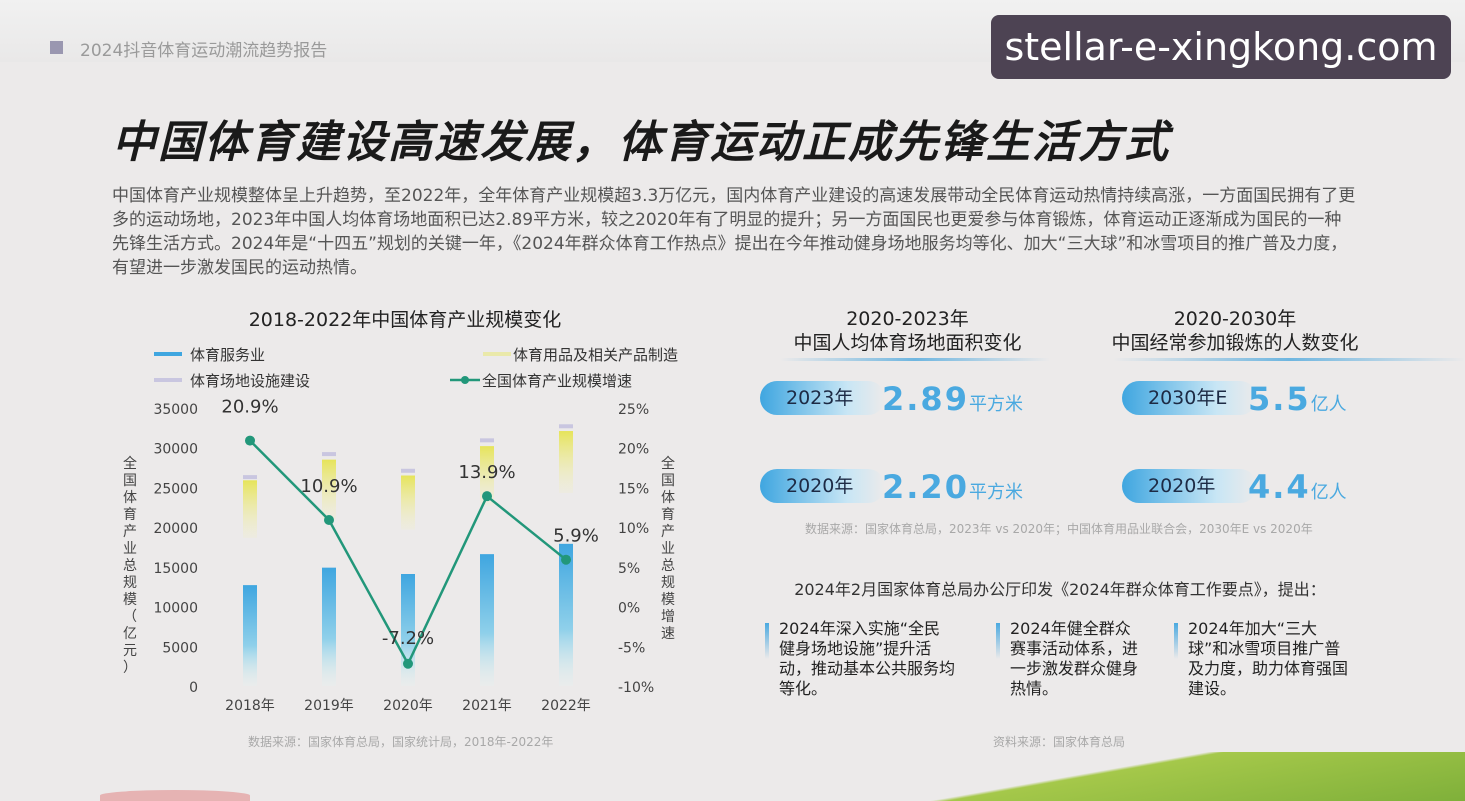 The height and width of the screenshot is (801, 1465). I want to click on y2-tick-label: 15%, so click(633, 489).